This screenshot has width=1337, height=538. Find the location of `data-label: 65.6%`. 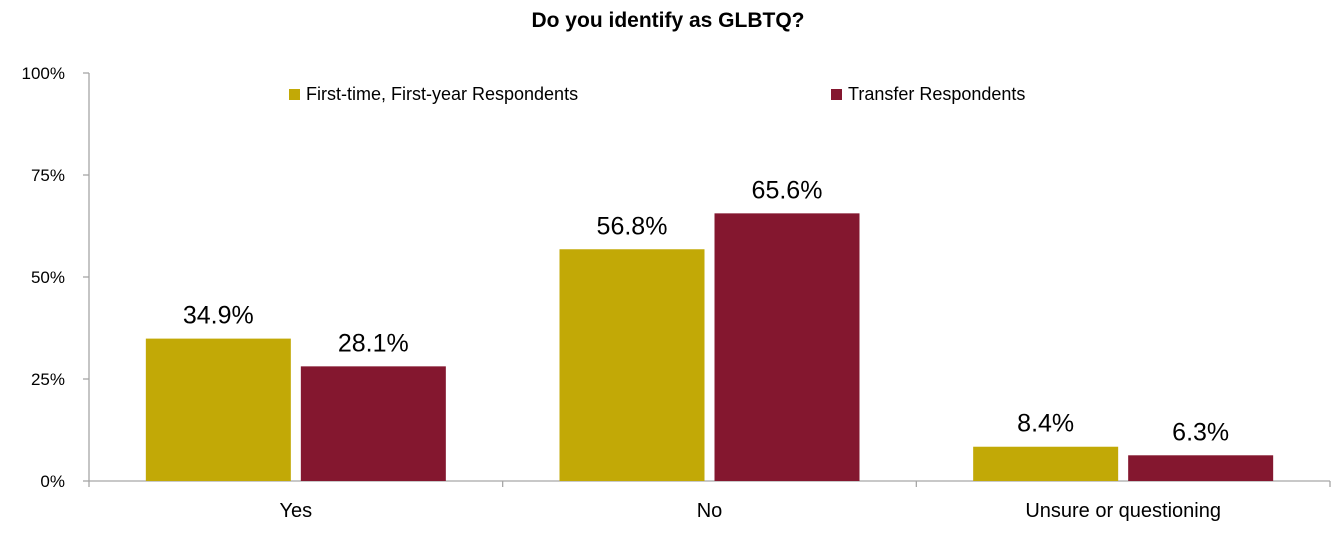

data-label: 65.6% is located at coordinates (787, 190).